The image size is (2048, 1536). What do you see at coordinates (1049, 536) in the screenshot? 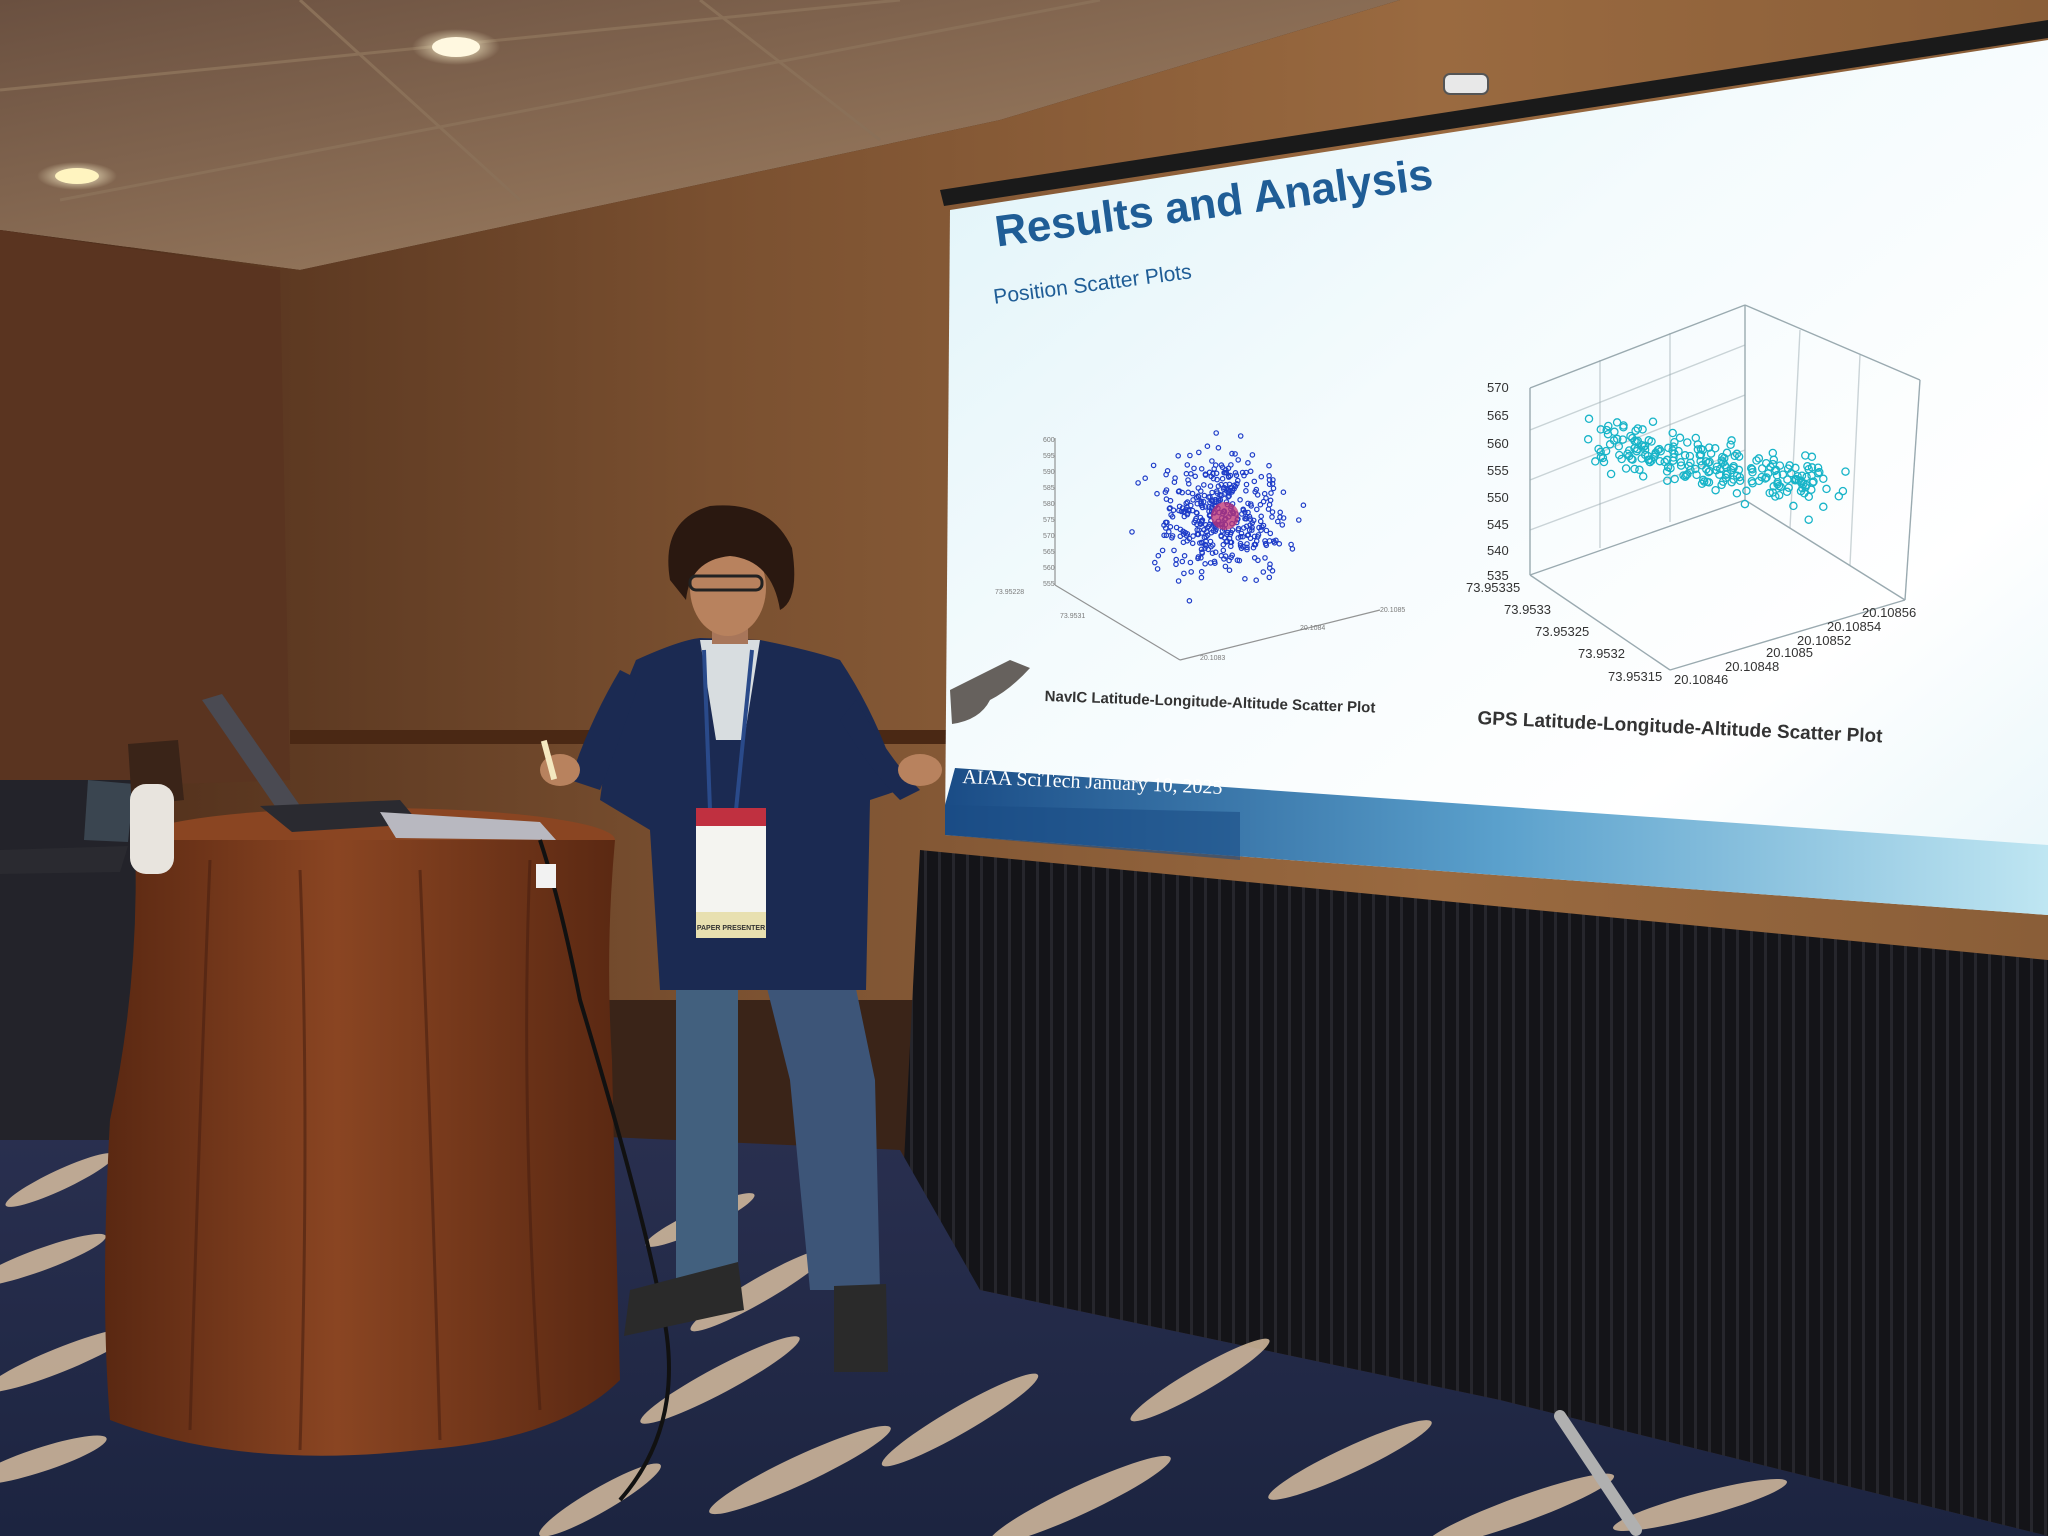
I see `svg-text: 570` at bounding box center [1049, 536].